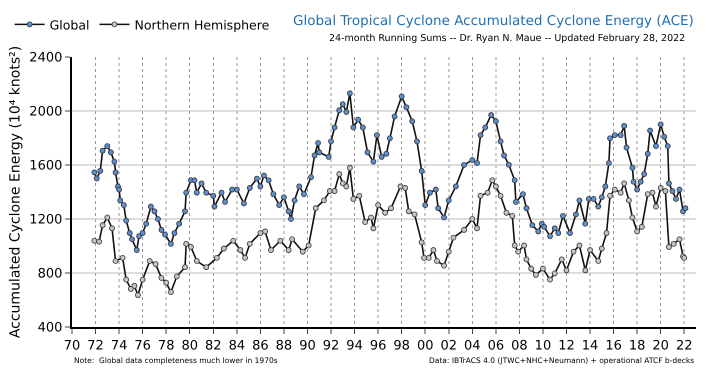 This screenshot has height=371, width=706. Describe the element at coordinates (95, 346) in the screenshot. I see `x-tick-label: 72` at that location.